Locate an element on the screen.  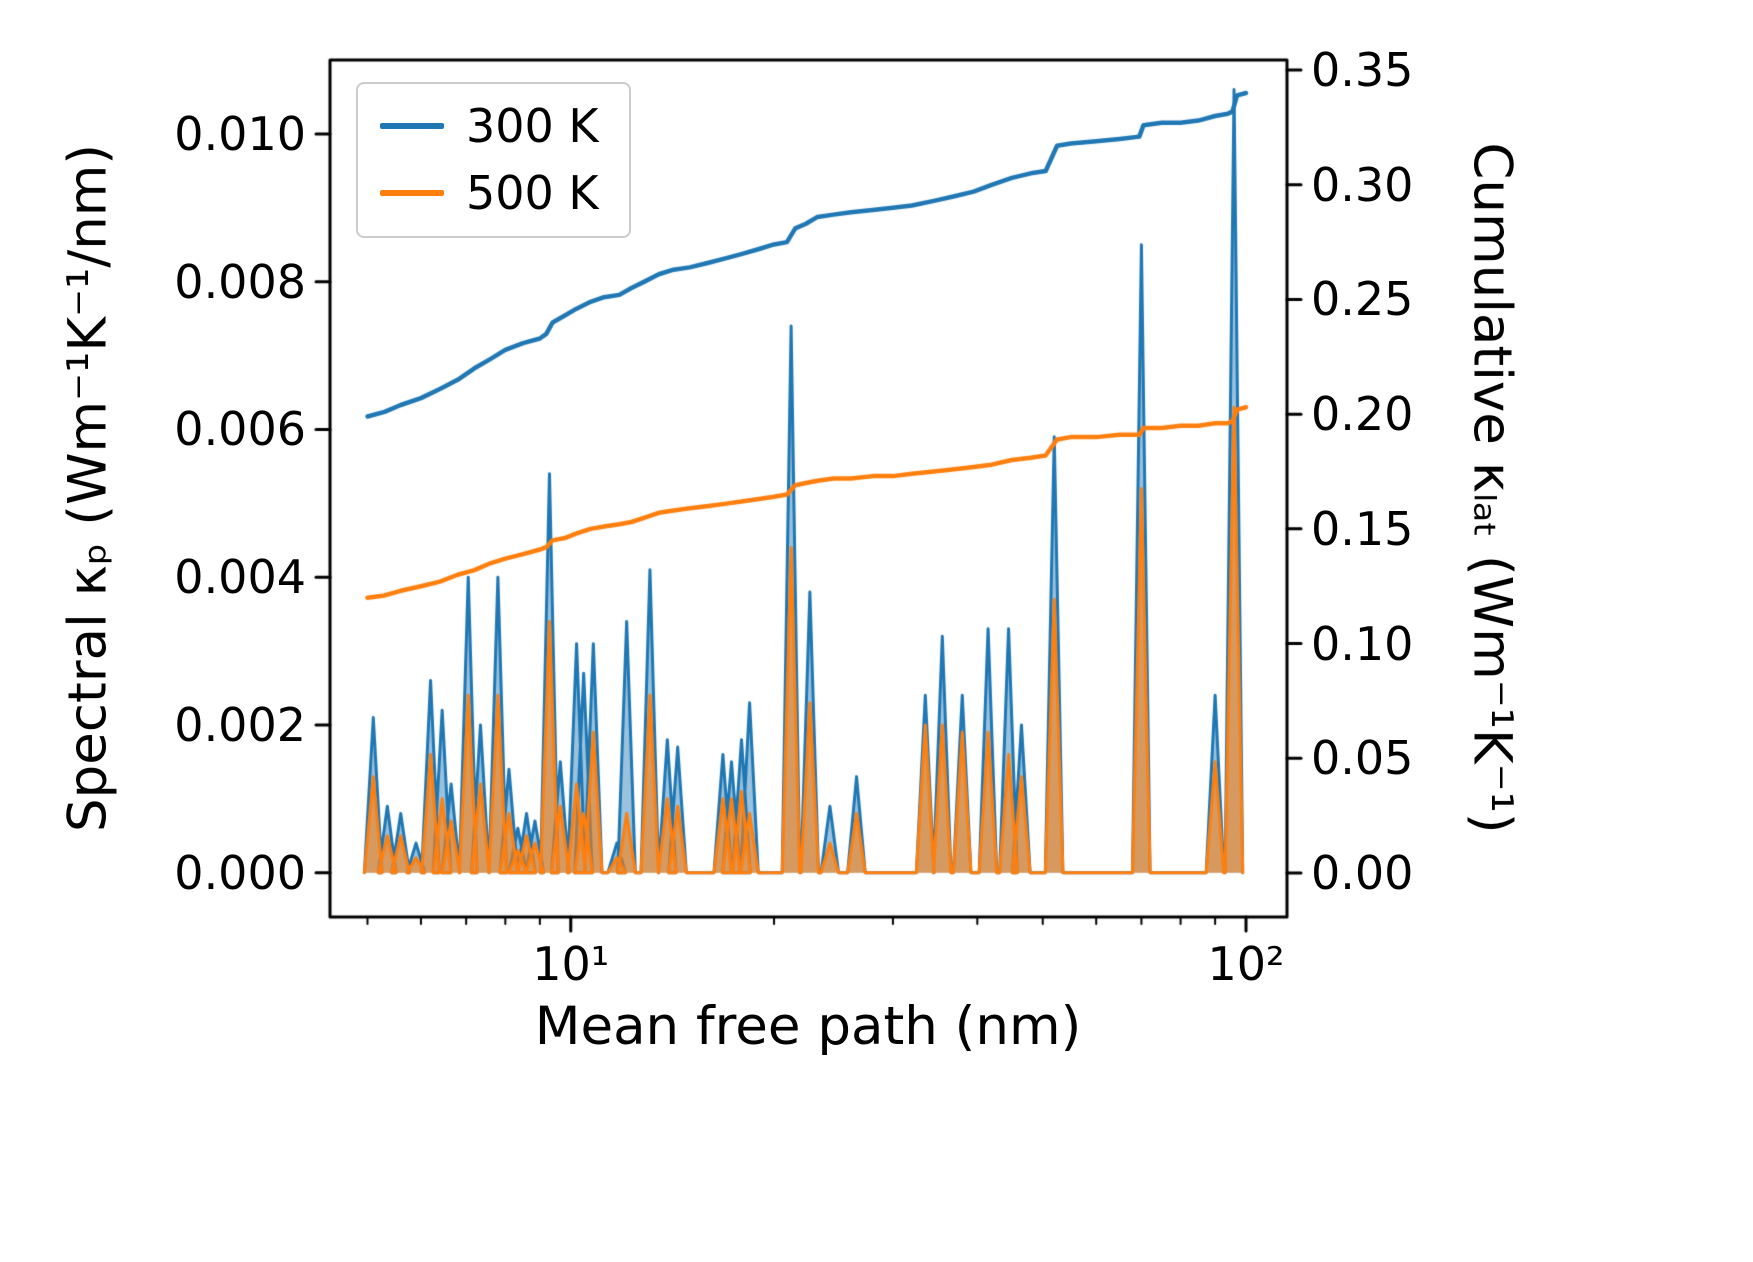
legend: 300 K 500 K is located at coordinates (493, 160).